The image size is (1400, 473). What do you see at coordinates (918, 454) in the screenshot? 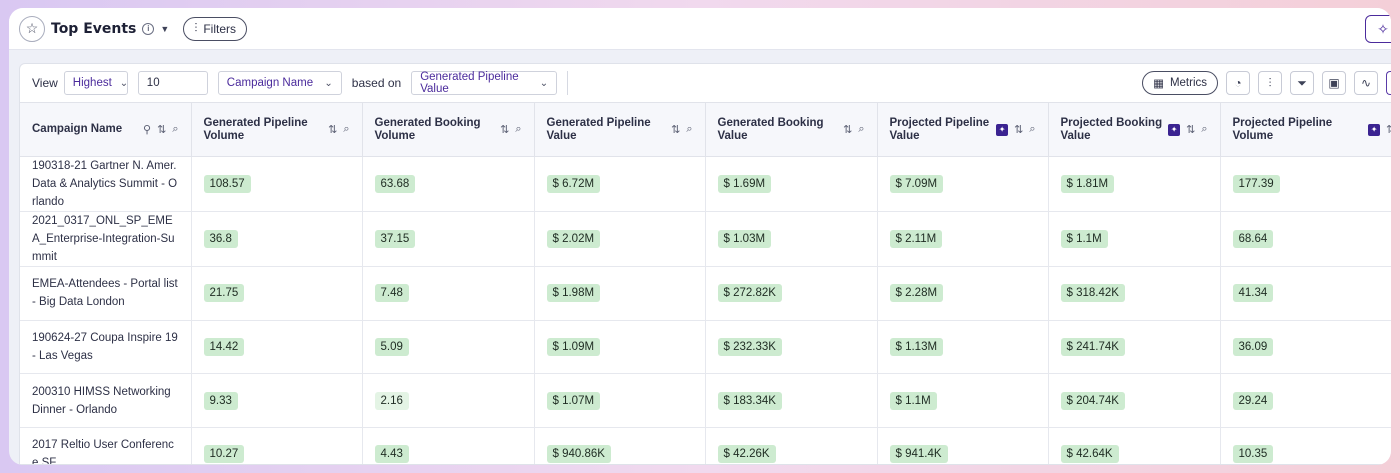
I see `metric-value-pill: $ 941.4K` at bounding box center [918, 454].